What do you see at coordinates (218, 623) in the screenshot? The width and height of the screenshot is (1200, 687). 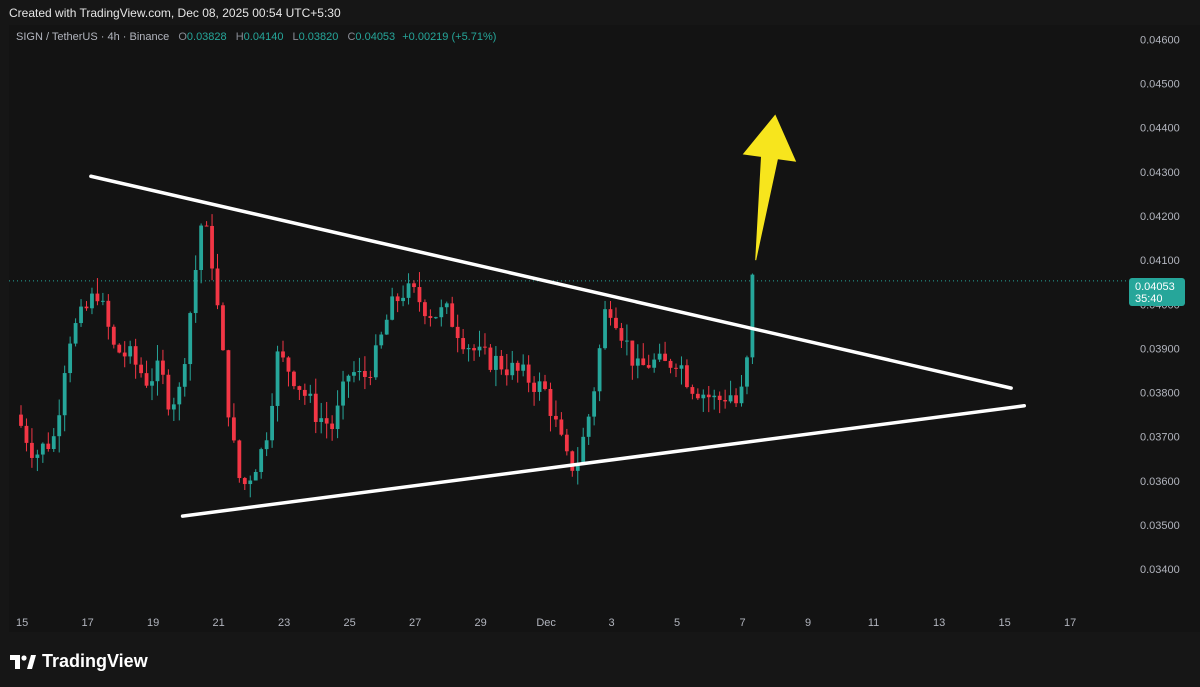 I see `time-tick-label: 21` at bounding box center [218, 623].